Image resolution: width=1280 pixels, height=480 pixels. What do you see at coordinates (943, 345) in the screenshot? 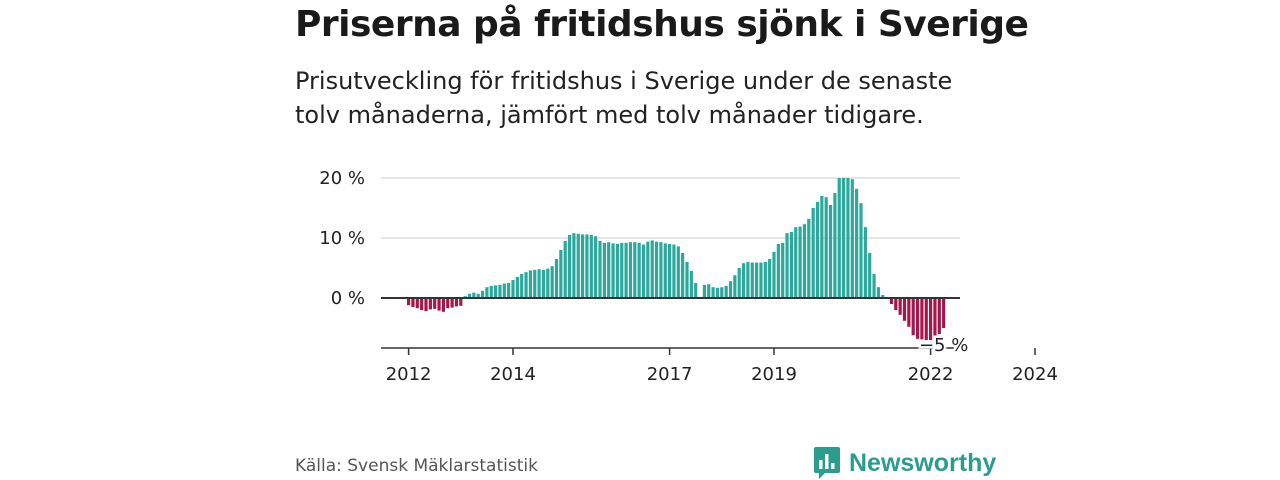
I see `last-value-label: −5 %` at bounding box center [943, 345].